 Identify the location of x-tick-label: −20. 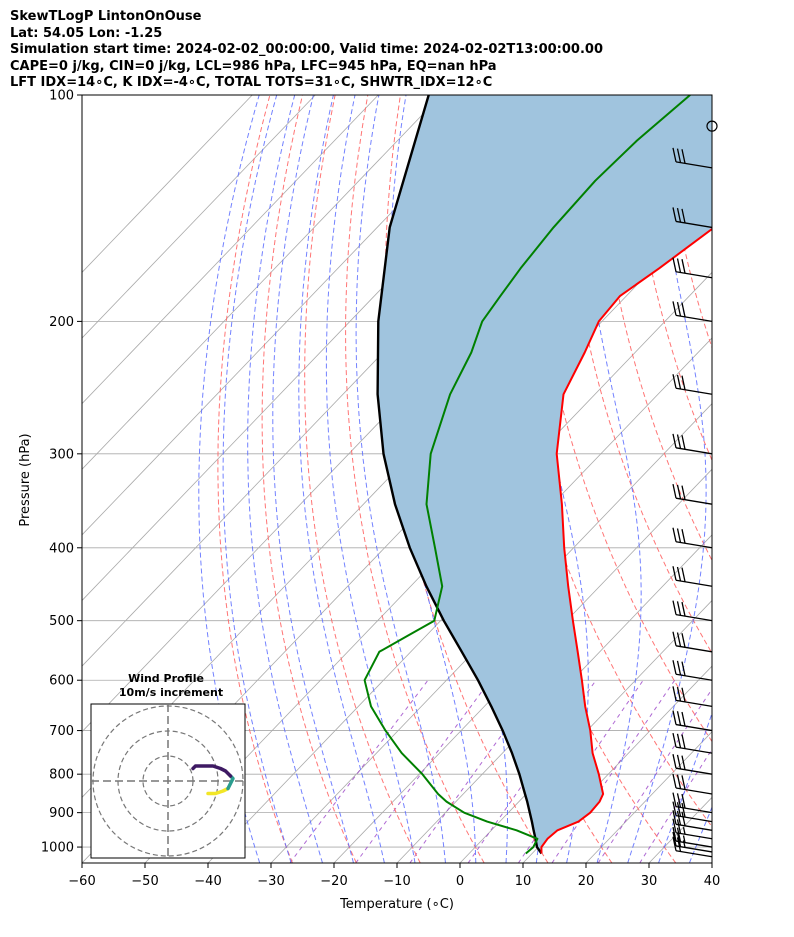
(333, 881).